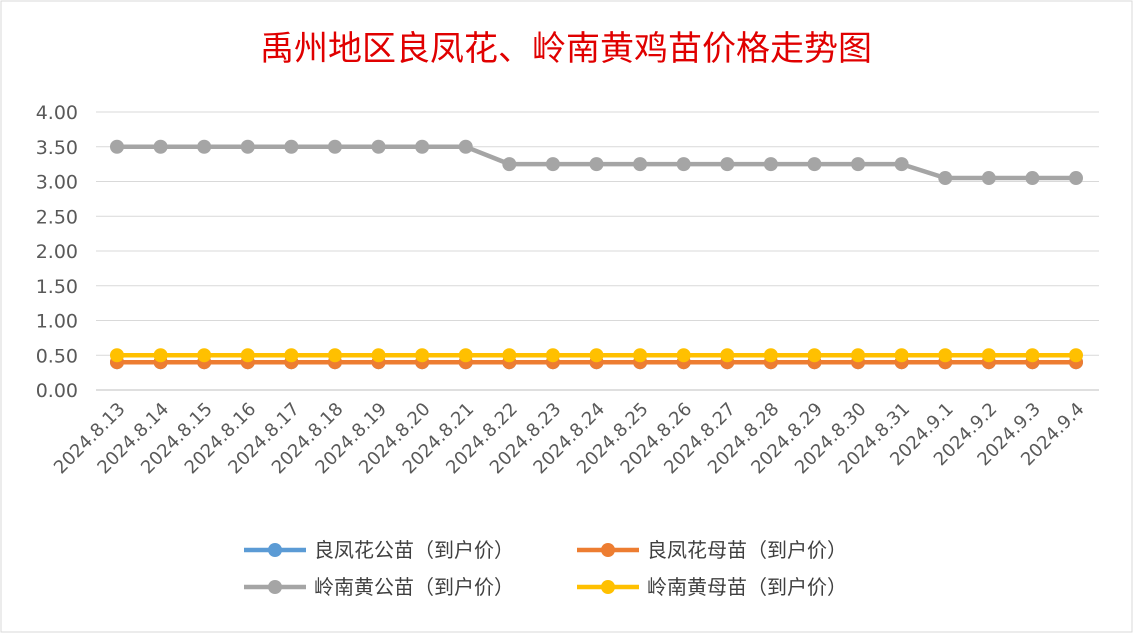 The image size is (1133, 633). Describe the element at coordinates (566, 49) in the screenshot. I see `chart-title: 禹州地区良凤花、岭南黄鸡苗价格走势图` at that location.